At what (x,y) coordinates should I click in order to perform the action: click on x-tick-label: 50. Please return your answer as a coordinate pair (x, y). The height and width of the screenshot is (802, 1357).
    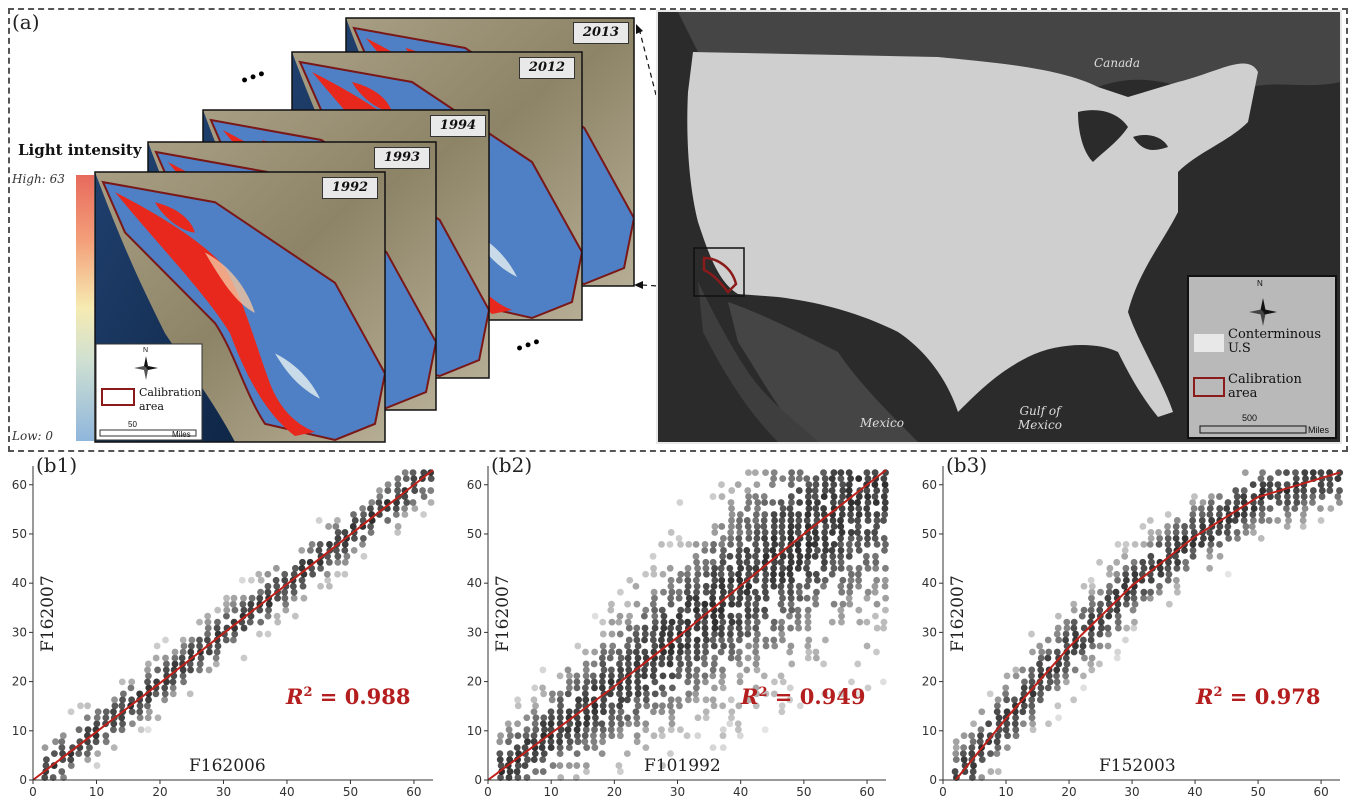
    Looking at the image, I should click on (803, 792).